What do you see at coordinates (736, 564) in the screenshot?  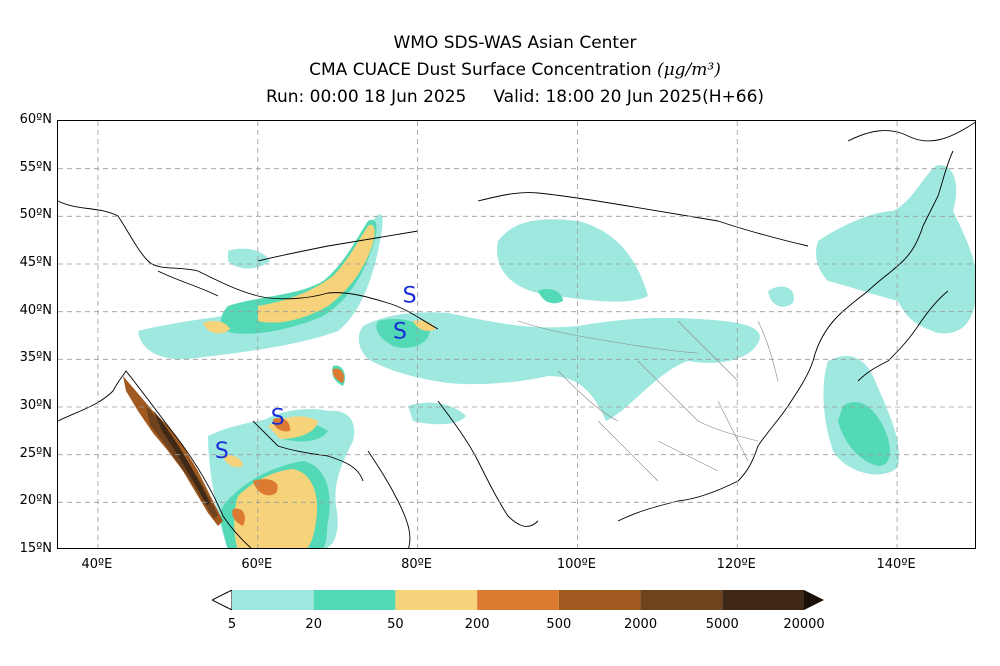 I see `lon-label: 120ºE` at bounding box center [736, 564].